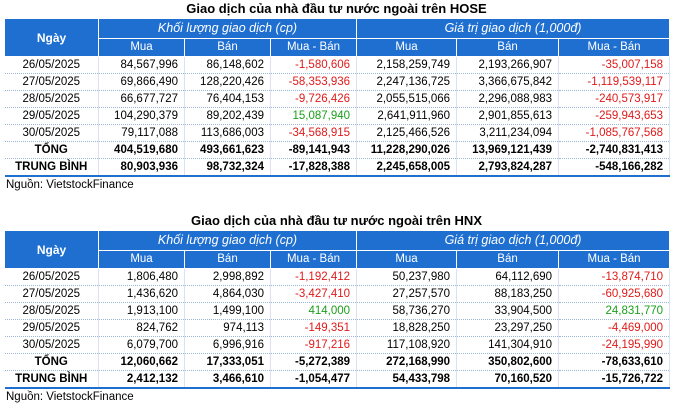  Describe the element at coordinates (407, 150) in the screenshot. I see `value-buy-cell: 11,228,290,026` at that location.